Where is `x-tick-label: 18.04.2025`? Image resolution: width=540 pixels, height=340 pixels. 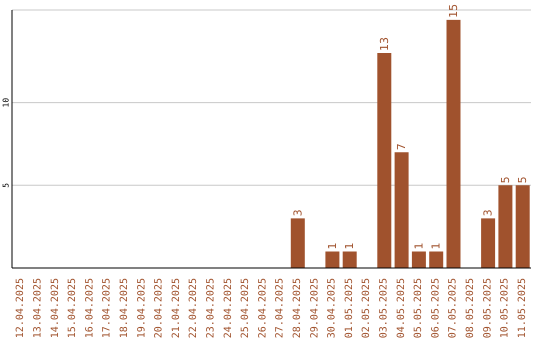
x-tick-label: 18.04.2025 is located at coordinates (124, 308).